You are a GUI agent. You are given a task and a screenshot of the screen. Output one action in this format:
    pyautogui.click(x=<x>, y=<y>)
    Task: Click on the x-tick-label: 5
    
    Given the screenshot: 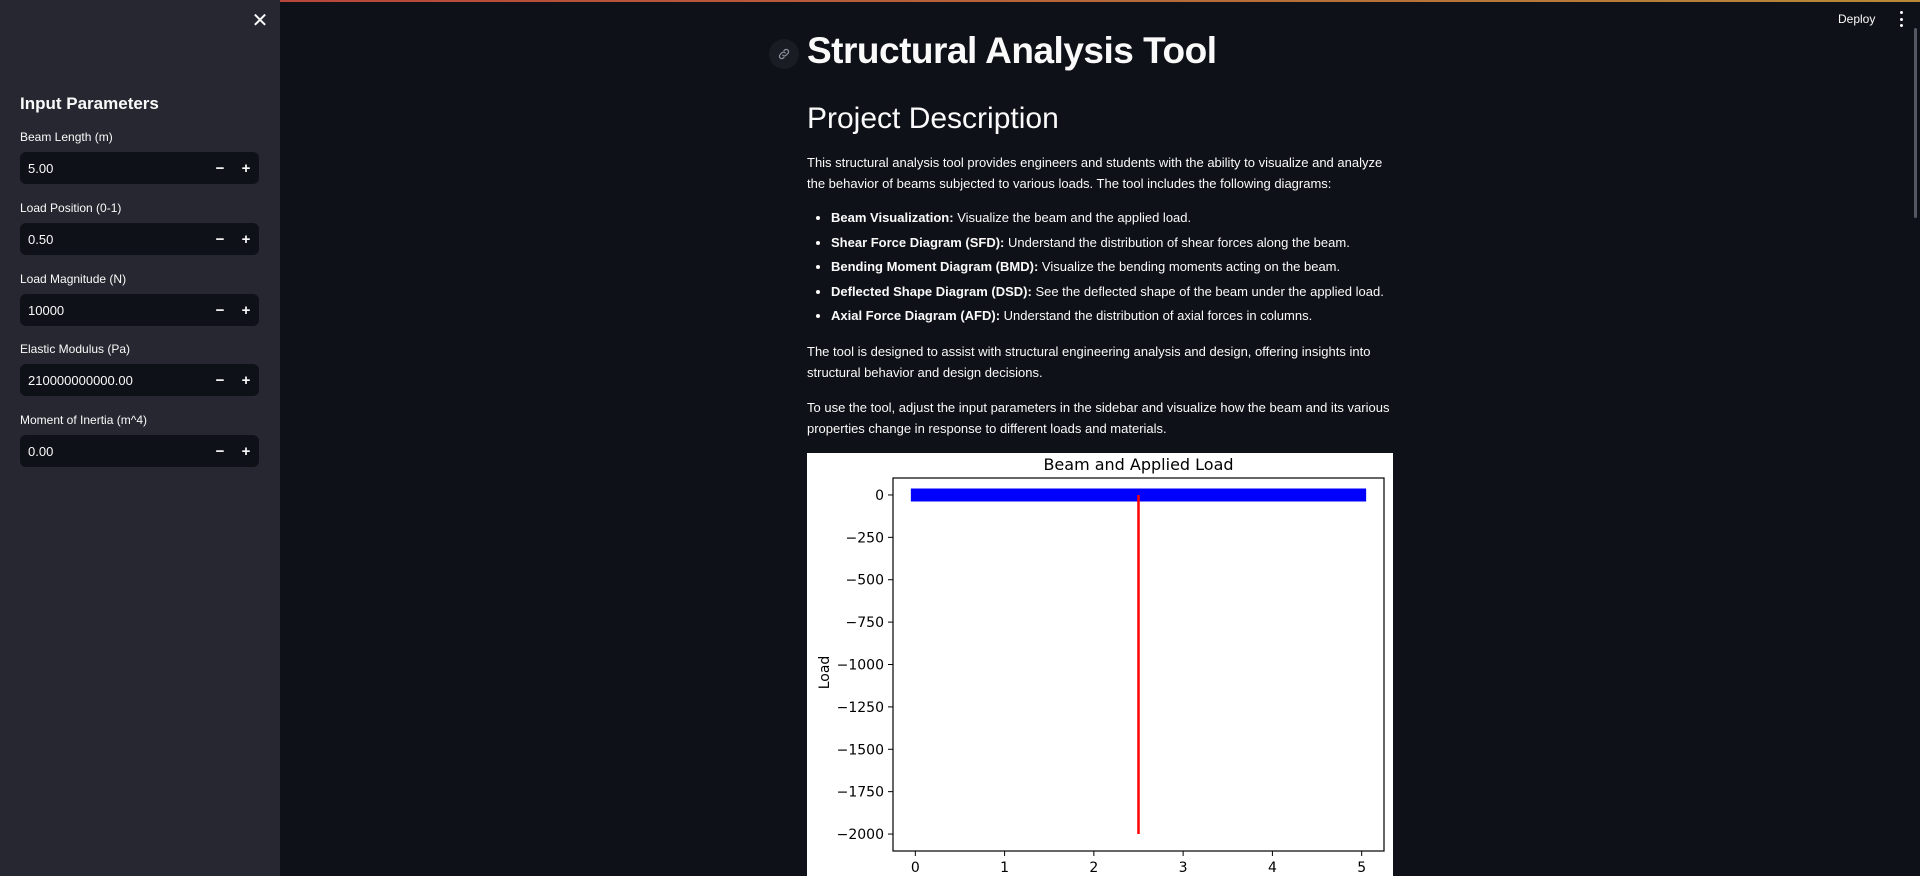 What is the action you would take?
    pyautogui.click(x=1361, y=868)
    